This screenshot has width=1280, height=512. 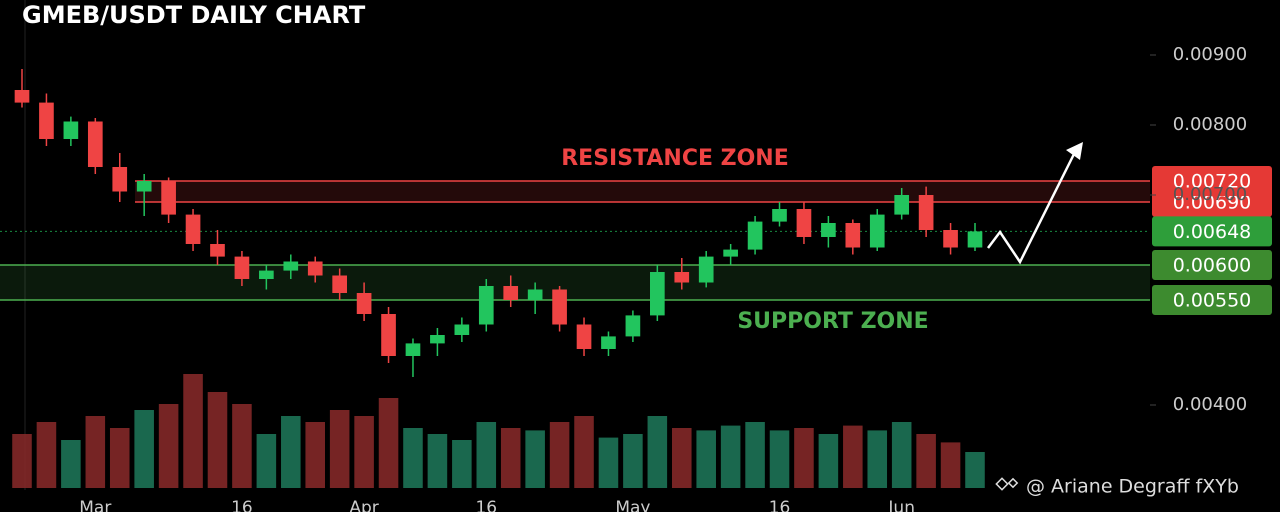 I want to click on x-tick-label: May, so click(x=632, y=505).